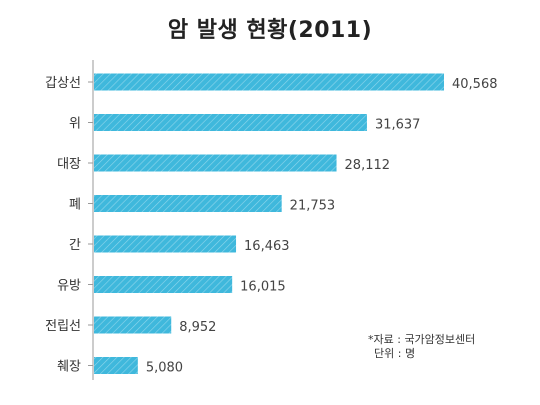  What do you see at coordinates (422, 339) in the screenshot?
I see `source-note: *자료 : 국가암정보센터` at bounding box center [422, 339].